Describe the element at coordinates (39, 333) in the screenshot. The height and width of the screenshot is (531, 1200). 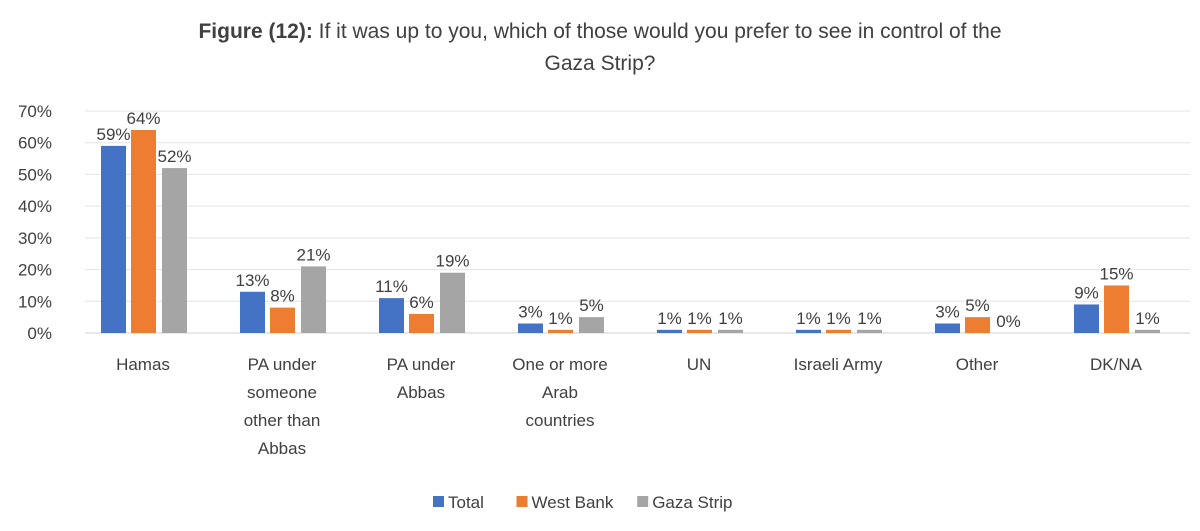
I see `y-tick-label: 0%` at that location.